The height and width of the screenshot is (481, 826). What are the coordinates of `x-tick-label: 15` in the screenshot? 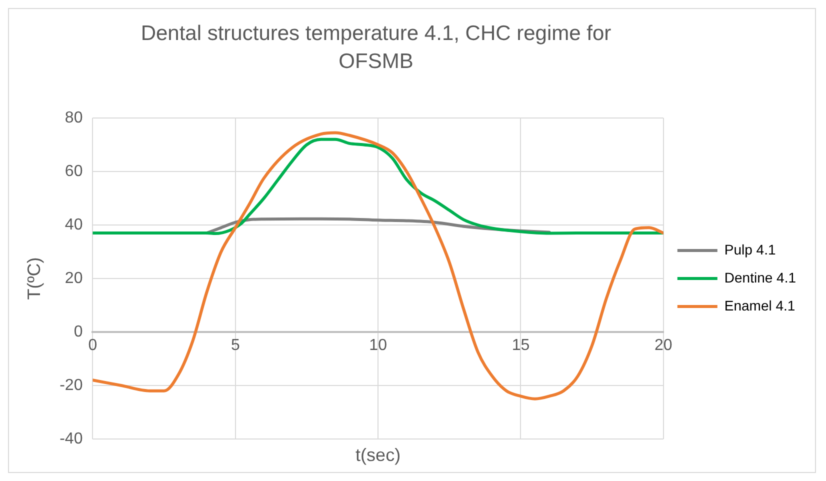 It's located at (521, 345).